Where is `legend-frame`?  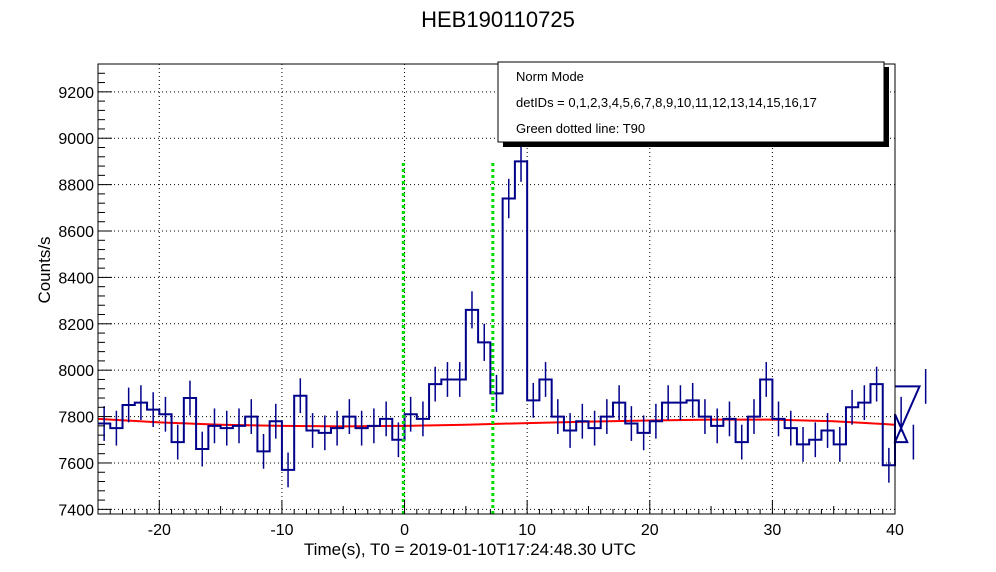 legend-frame is located at coordinates (691, 102).